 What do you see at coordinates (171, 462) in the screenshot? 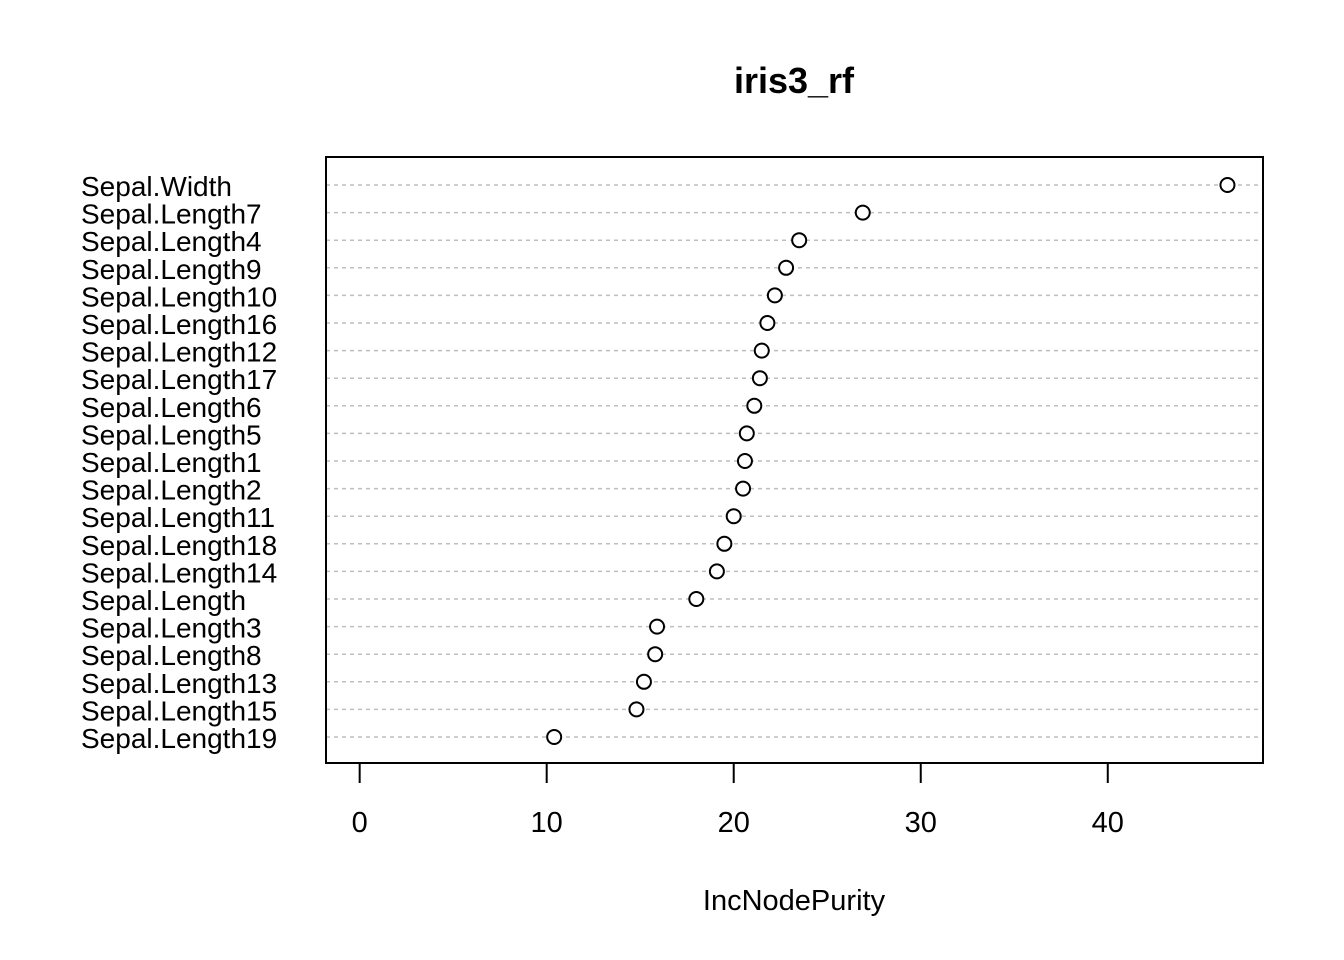
I see `category-label: Sepal.Length1` at bounding box center [171, 462].